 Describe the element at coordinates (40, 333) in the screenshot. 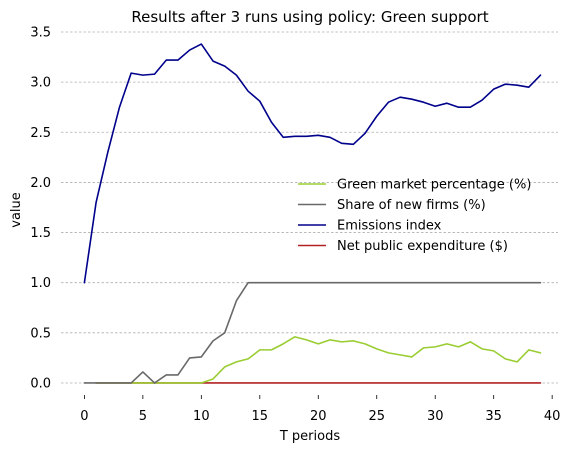

I see `y-tick-label: 0.5` at that location.